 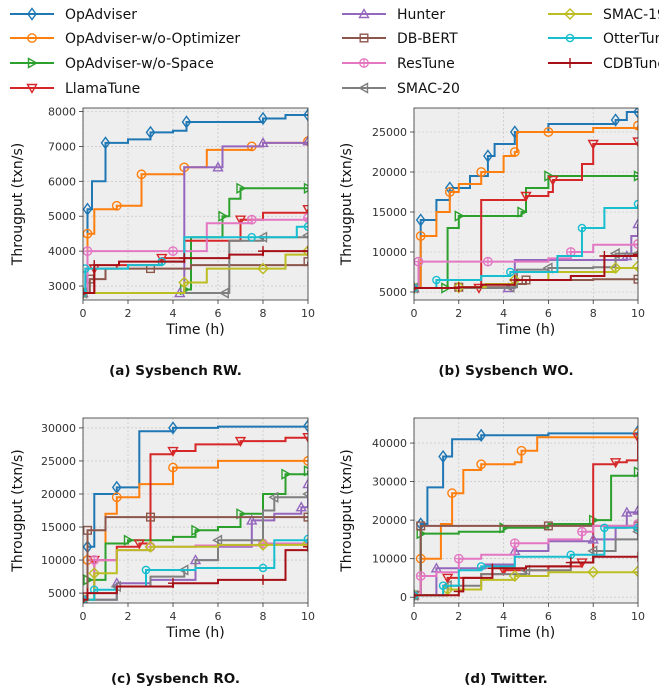 What do you see at coordinates (570, 63) in the screenshot?
I see `legend-marker-plus` at bounding box center [570, 63].